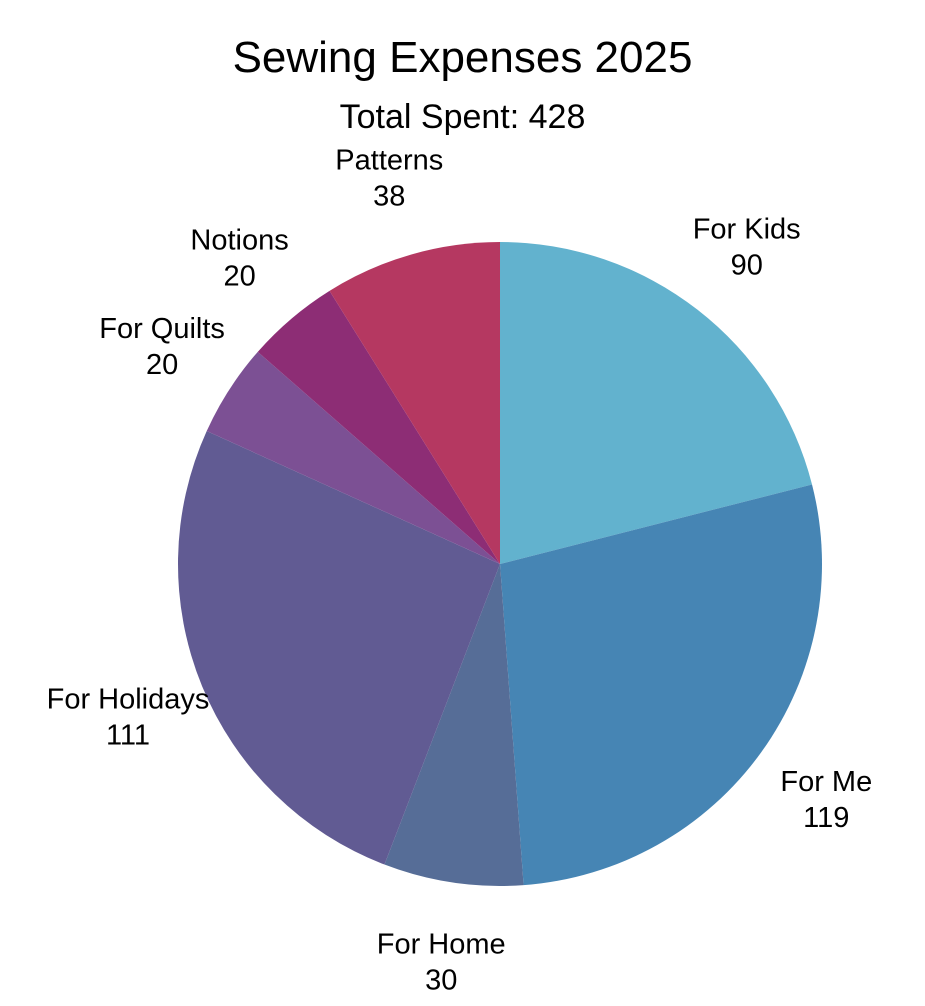 The width and height of the screenshot is (925, 1006). I want to click on slice-label-value-for-quilts: 20, so click(162, 365).